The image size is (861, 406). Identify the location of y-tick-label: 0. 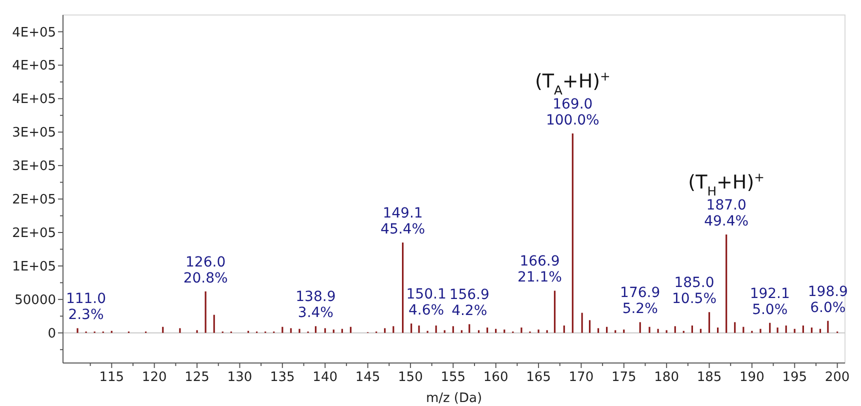
(52, 334).